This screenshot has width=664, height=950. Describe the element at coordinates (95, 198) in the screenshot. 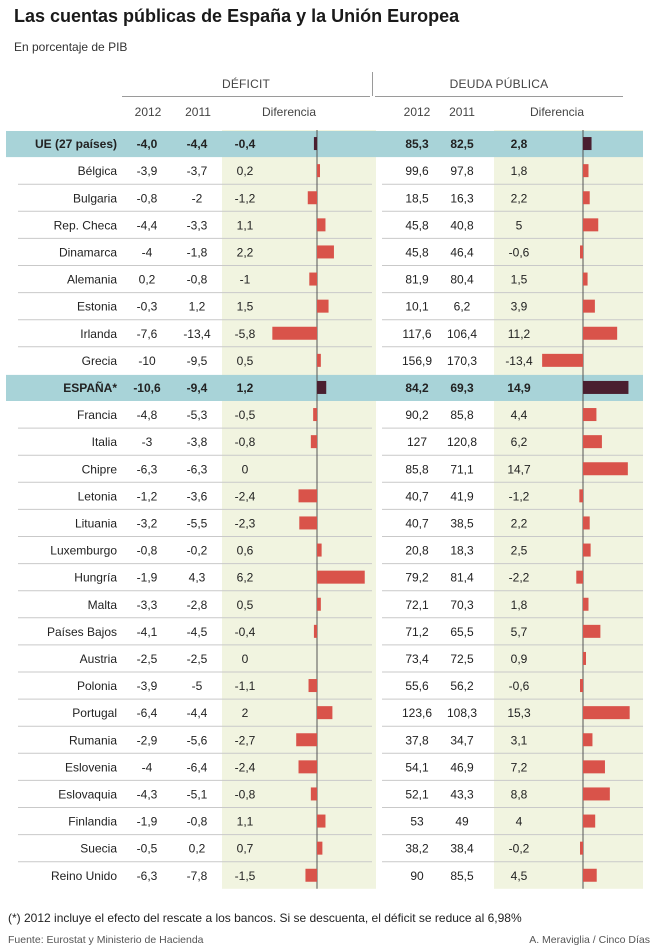

I see `country-label: Bulgaria` at that location.